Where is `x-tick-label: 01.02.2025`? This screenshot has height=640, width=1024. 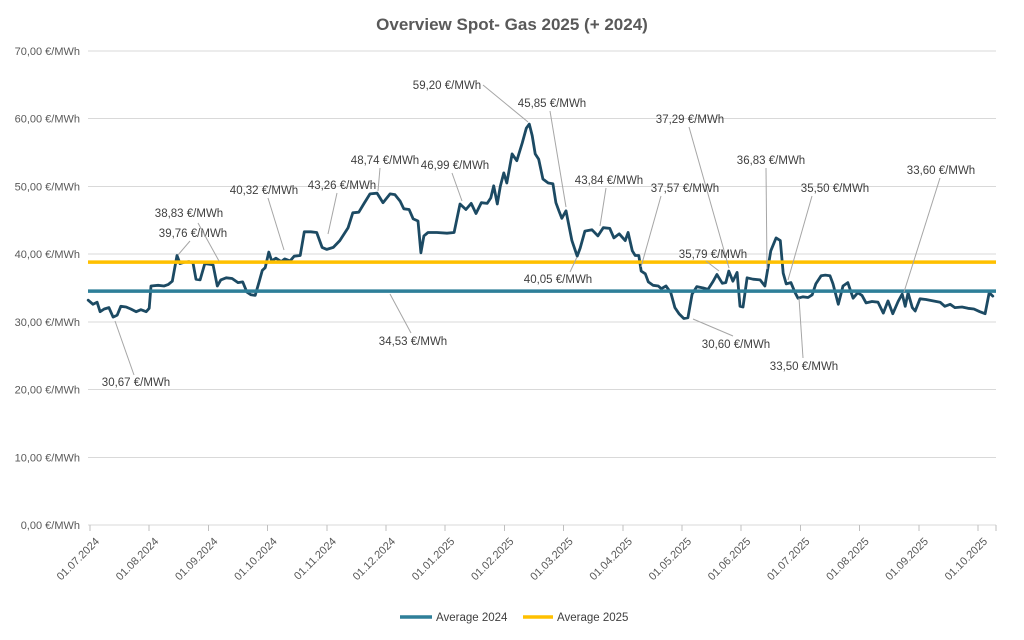
x-tick-label: 01.02.2025 is located at coordinates (492, 559).